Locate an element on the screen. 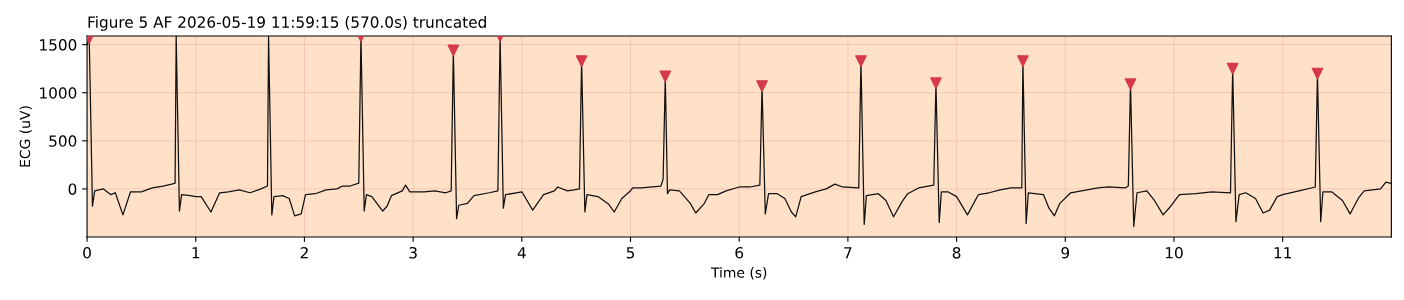 This screenshot has height=300, width=1404. x-tick-label: 8 is located at coordinates (956, 252).